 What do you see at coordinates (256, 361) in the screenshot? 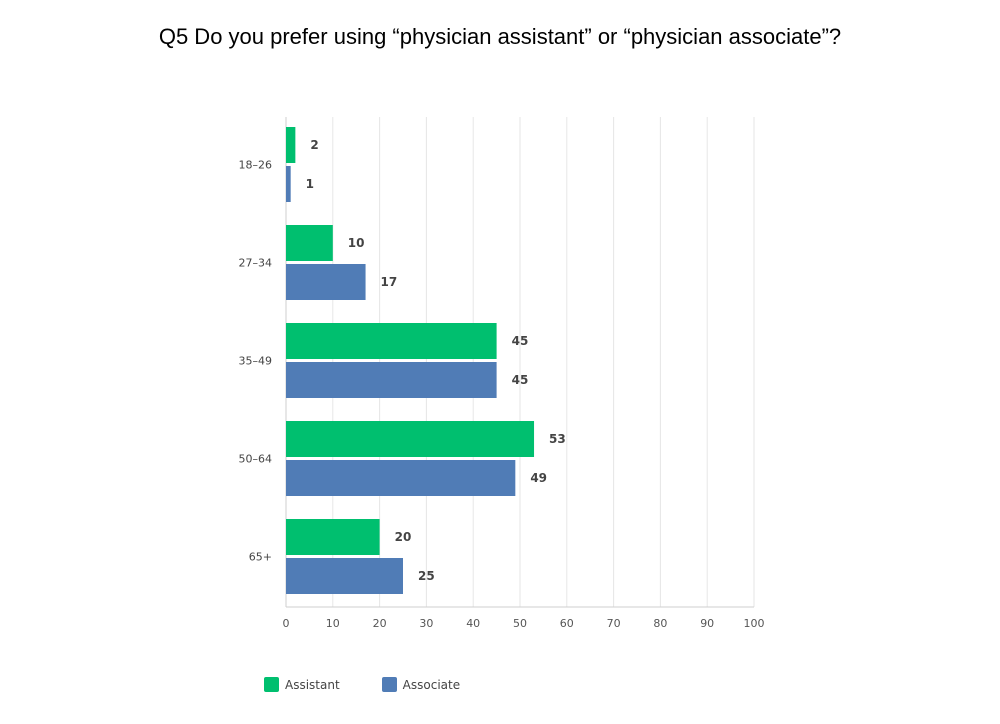
I see `category-label: 35–49` at bounding box center [256, 361].